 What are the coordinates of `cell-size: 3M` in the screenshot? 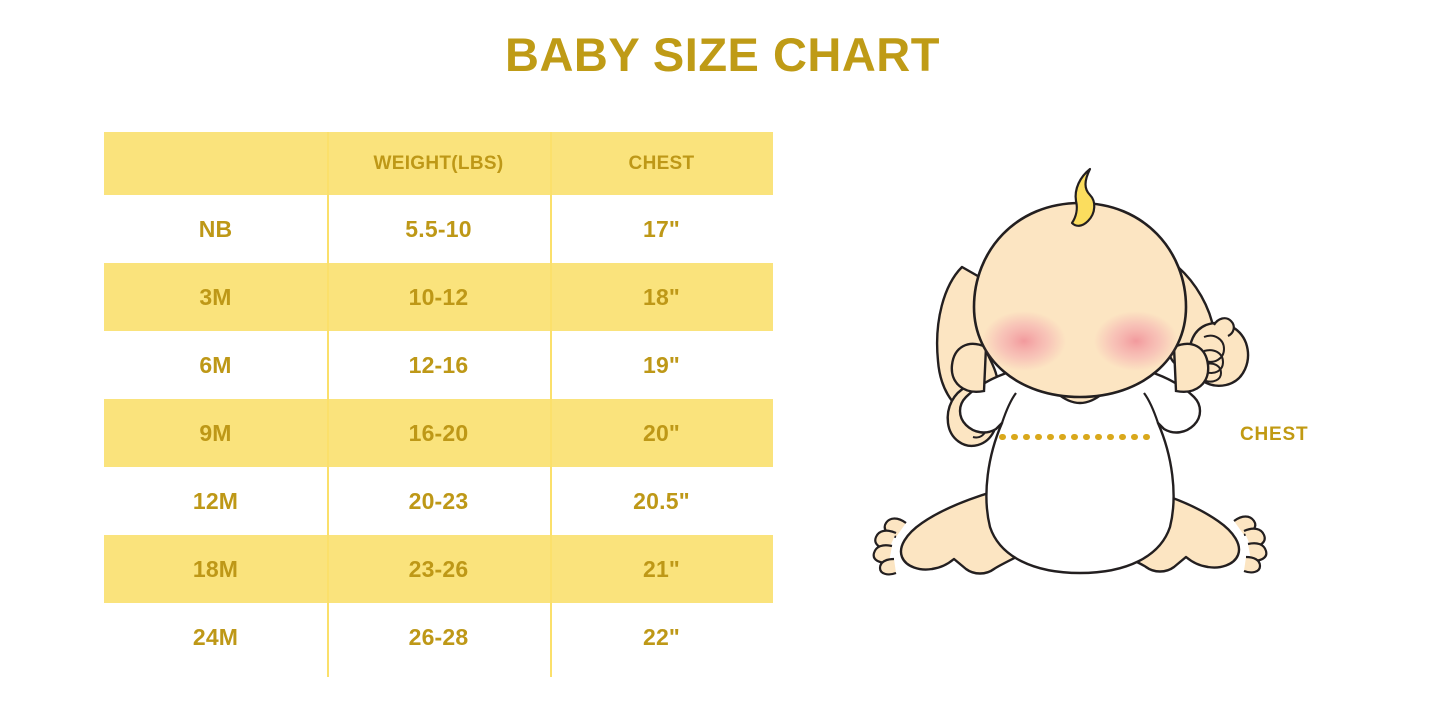 It's located at (215, 296).